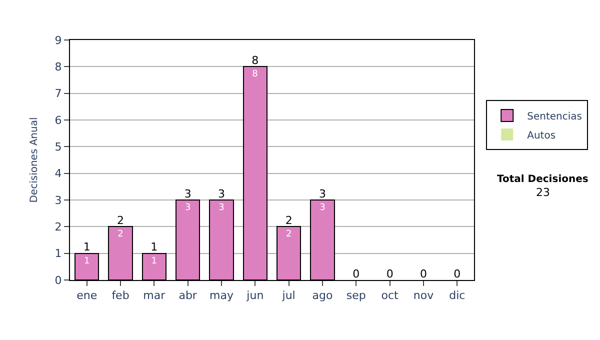 The image size is (600, 340). What do you see at coordinates (121, 295) in the screenshot?
I see `x-tick-label: feb` at bounding box center [121, 295].